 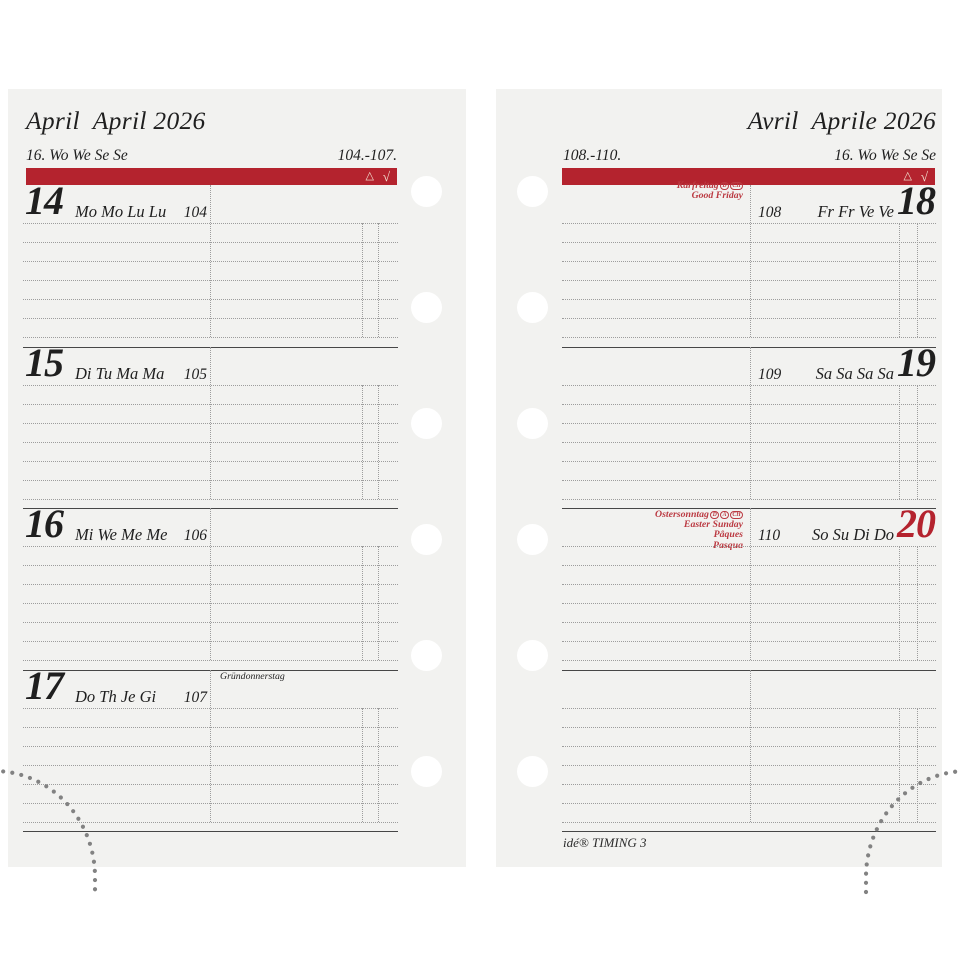 What do you see at coordinates (44, 200) in the screenshot?
I see `day-number: 14` at bounding box center [44, 200].